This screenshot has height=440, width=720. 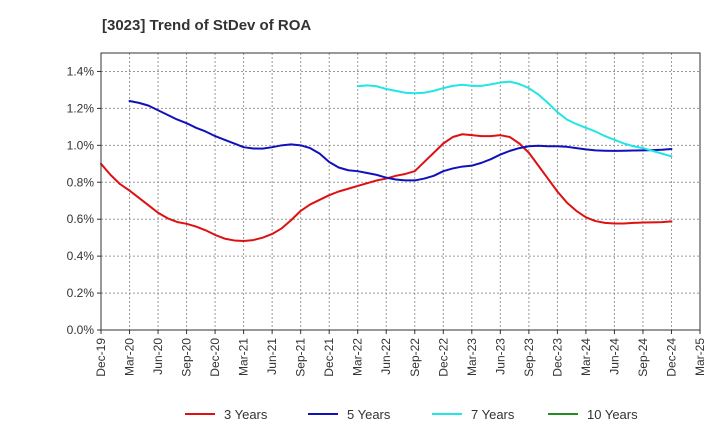 What do you see at coordinates (411, 414) in the screenshot?
I see `legend: 3 Years 5 Years 7 Years 10 Years` at bounding box center [411, 414].